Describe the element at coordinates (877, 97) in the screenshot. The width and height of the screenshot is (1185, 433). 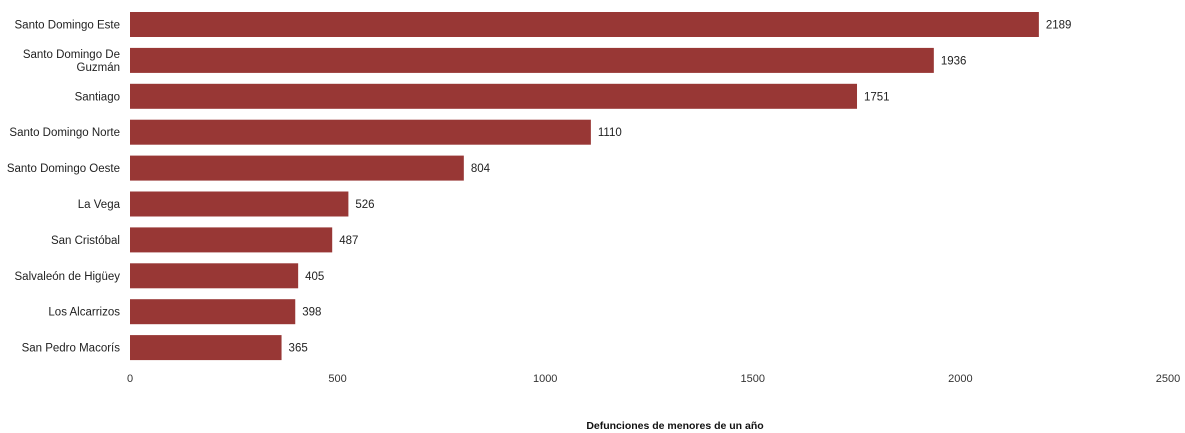
I see `value-label-2: 1751` at that location.